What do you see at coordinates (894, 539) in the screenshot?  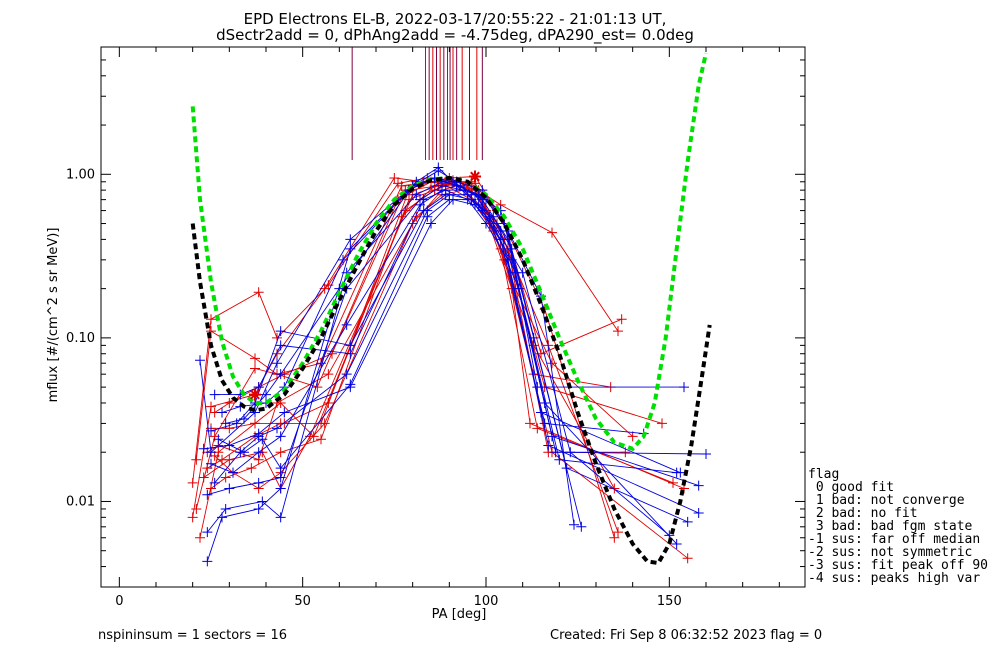 I see `legend-item: -1 sus: far off median` at bounding box center [894, 539].